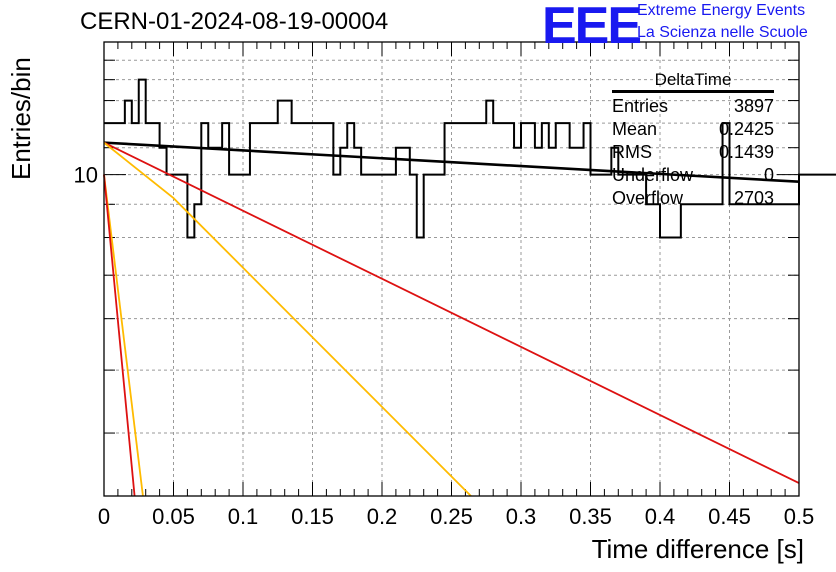  What do you see at coordinates (521, 516) in the screenshot?
I see `x-tick-label: 0.3` at bounding box center [521, 516].